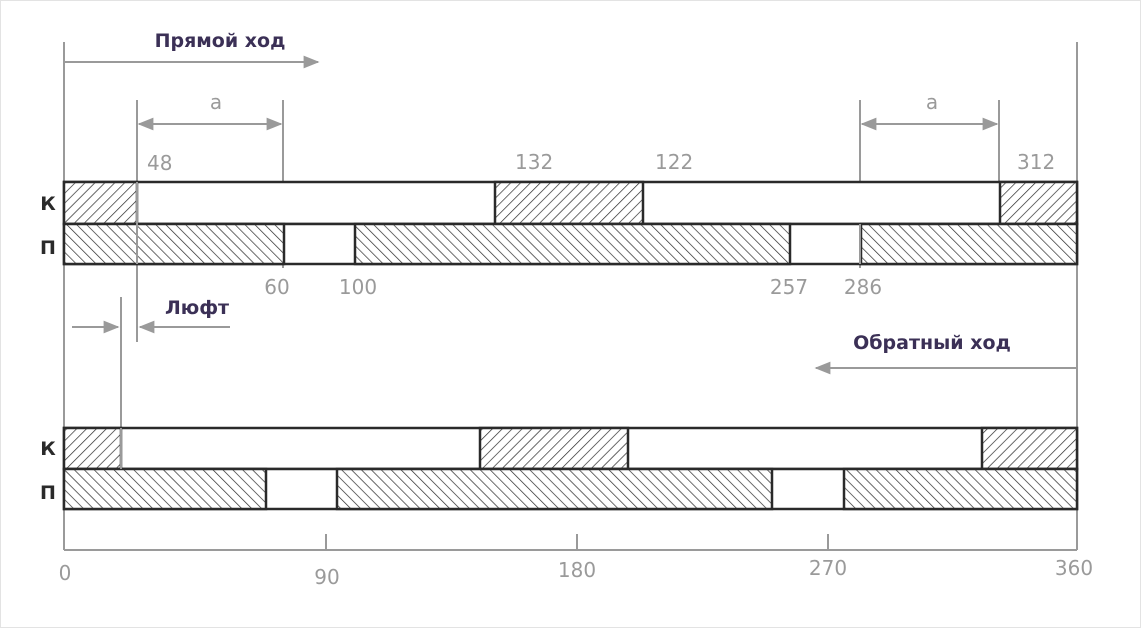 This screenshot has height=628, width=1141. I want to click on clearance-label-left: а, so click(216, 102).